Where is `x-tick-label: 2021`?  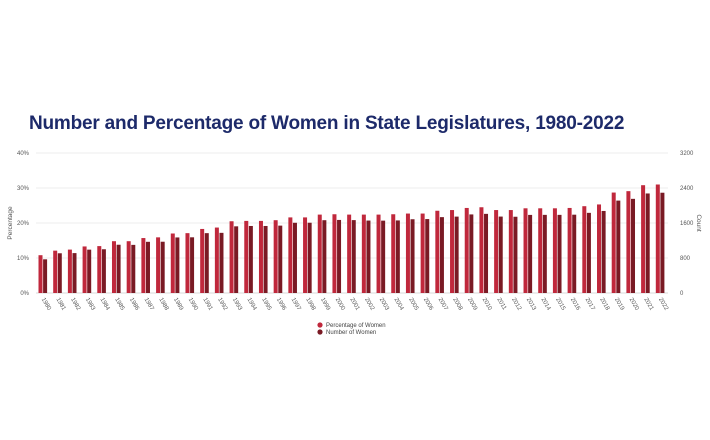
x-tick-label: 2021 is located at coordinates (648, 304).